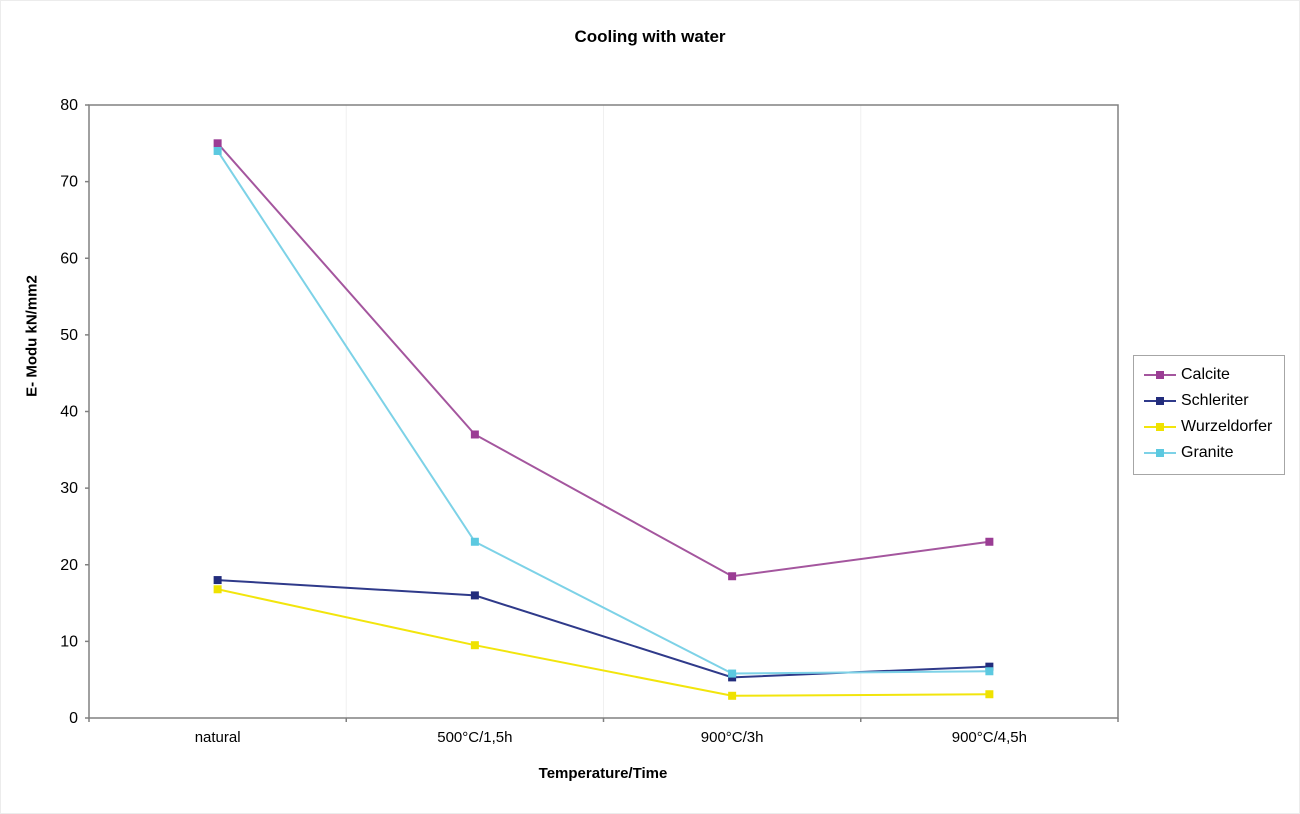 This screenshot has height=814, width=1300. I want to click on y-tick-label: 50, so click(69, 335).